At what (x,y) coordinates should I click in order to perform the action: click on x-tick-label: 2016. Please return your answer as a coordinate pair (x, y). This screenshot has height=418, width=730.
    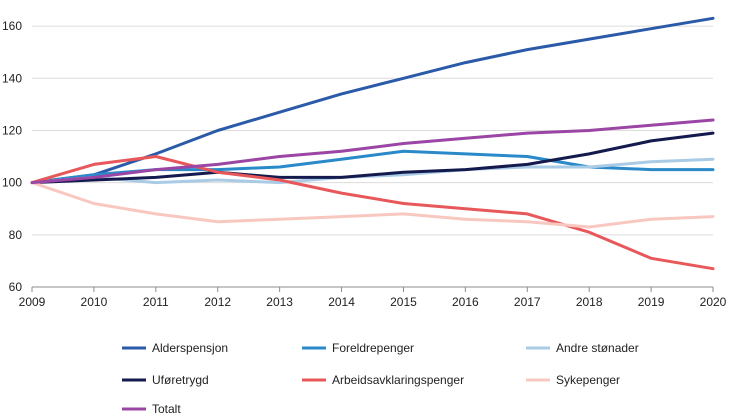
    Looking at the image, I should click on (465, 302).